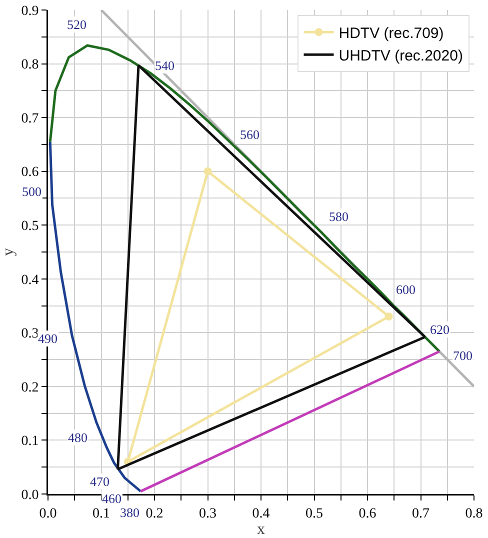  I want to click on annotation: 700, so click(462, 355).